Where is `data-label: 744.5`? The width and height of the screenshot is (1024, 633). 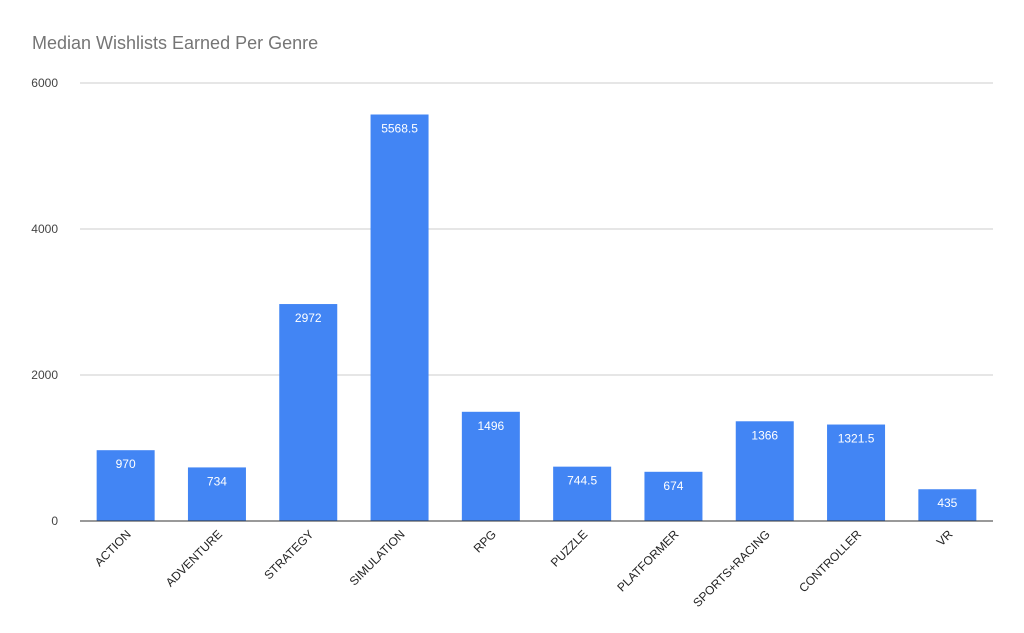 data-label: 744.5 is located at coordinates (582, 481).